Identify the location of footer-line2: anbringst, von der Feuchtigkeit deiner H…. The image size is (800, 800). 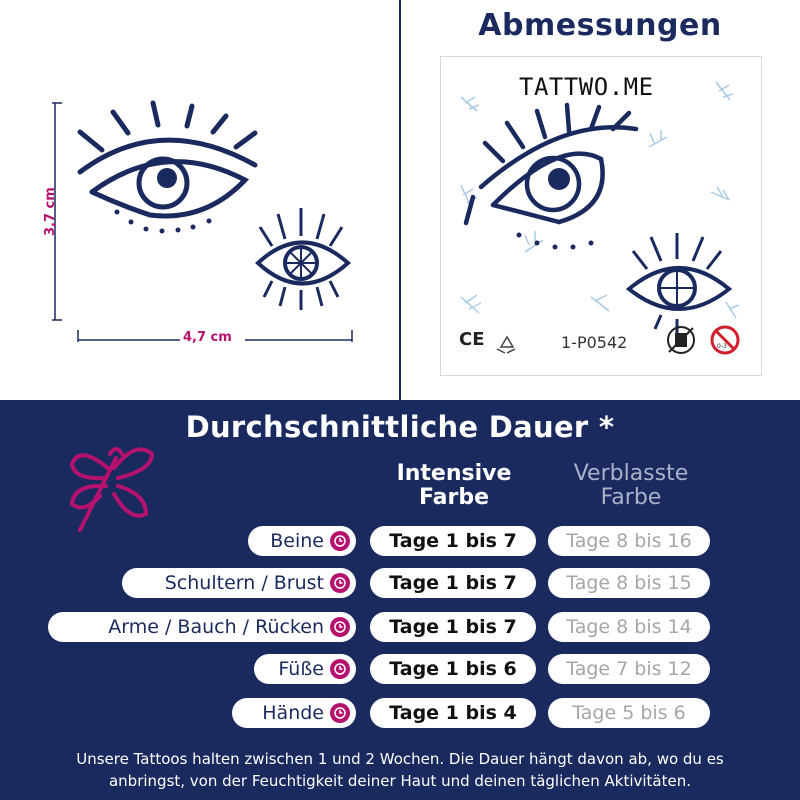
(400, 781).